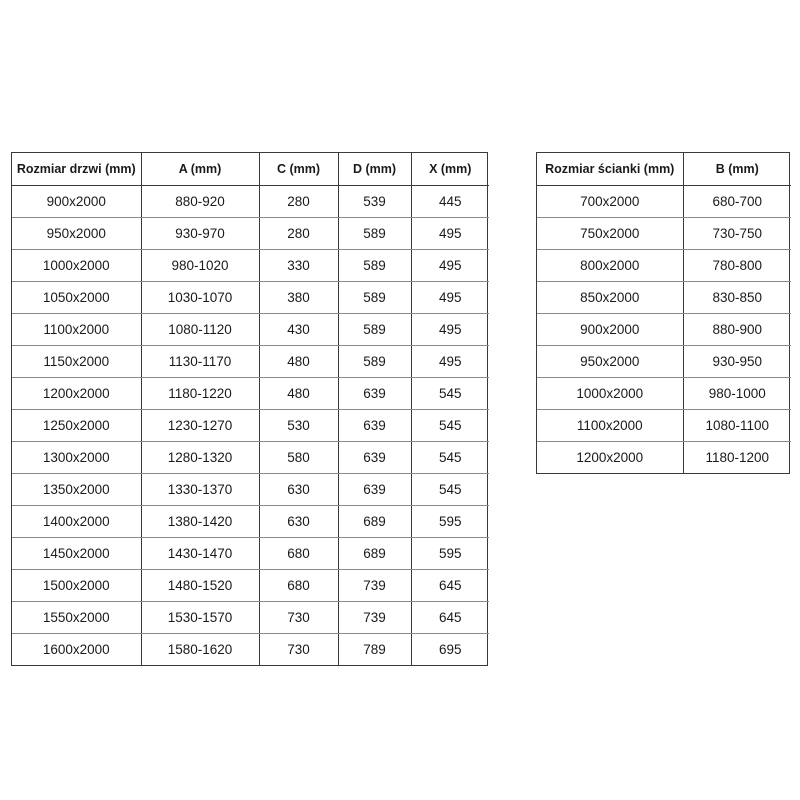 This screenshot has width=800, height=800. Describe the element at coordinates (77, 521) in the screenshot. I see `cell-door-size: 1400x2000` at that location.